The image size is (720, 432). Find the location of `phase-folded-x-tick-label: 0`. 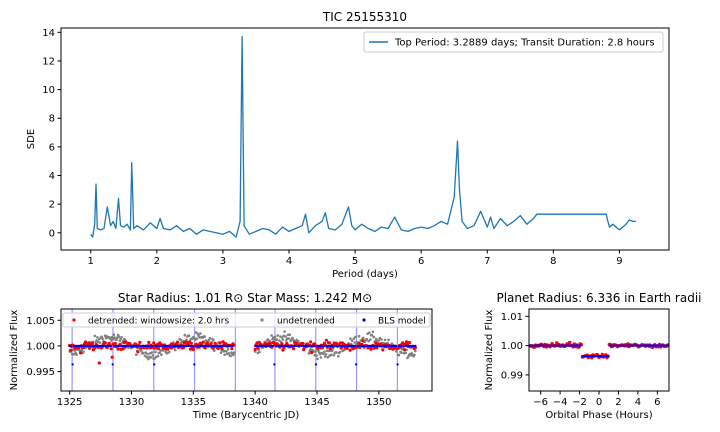

phase-folded-x-tick-label: 0 is located at coordinates (599, 402).